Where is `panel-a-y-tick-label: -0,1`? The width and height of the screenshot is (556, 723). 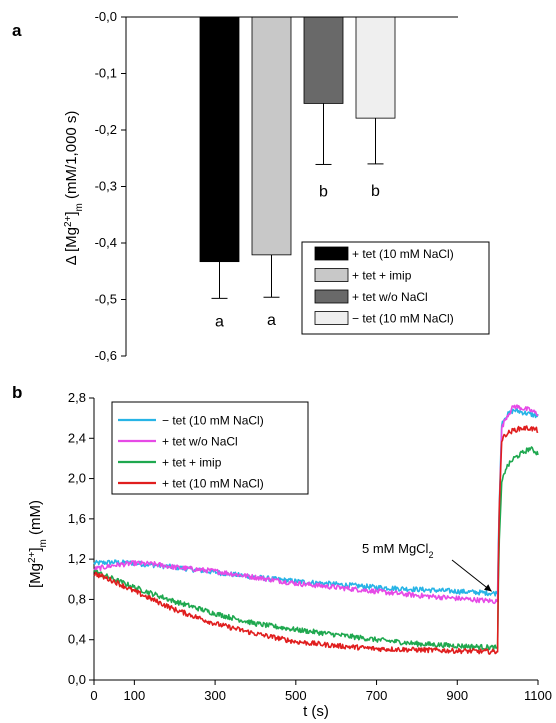
panel-a-y-tick-label: -0,1 is located at coordinates (106, 73).